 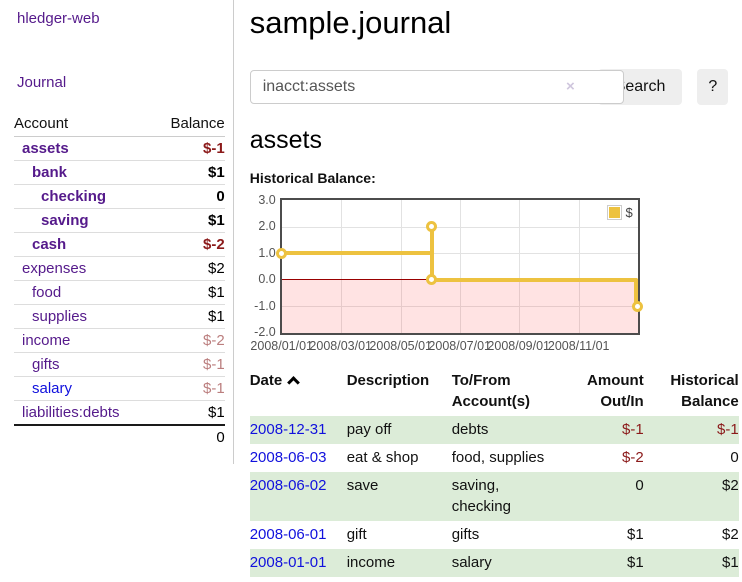 I want to click on register-col-account: To/From Account(s), so click(x=491, y=391).